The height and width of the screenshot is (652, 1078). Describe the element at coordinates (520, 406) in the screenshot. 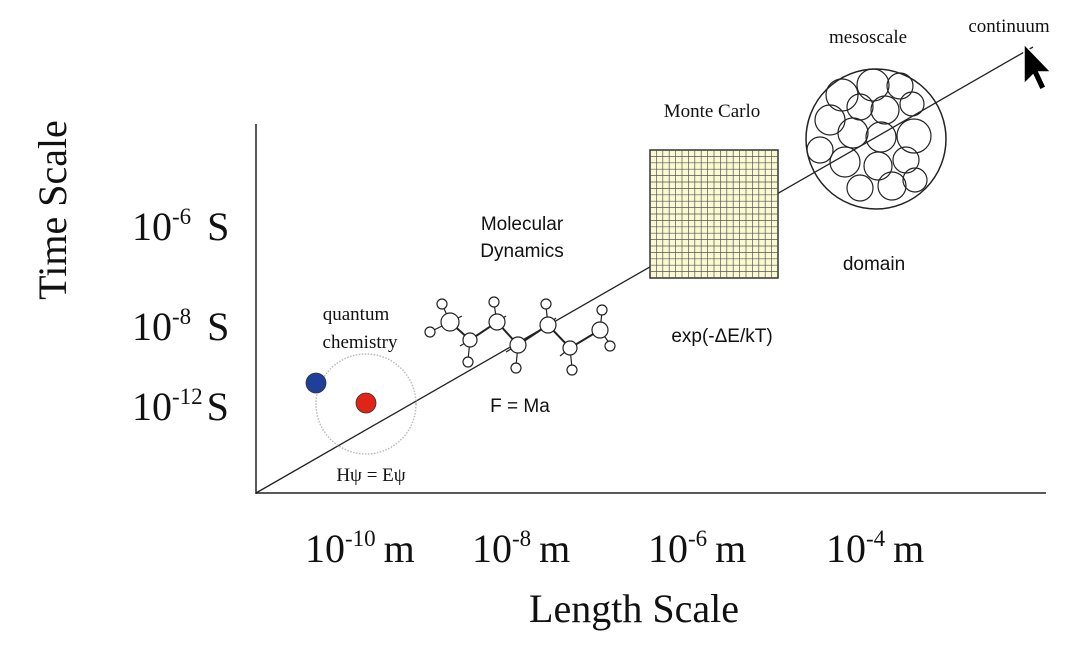

I see `newton-equation: F = Ma` at that location.